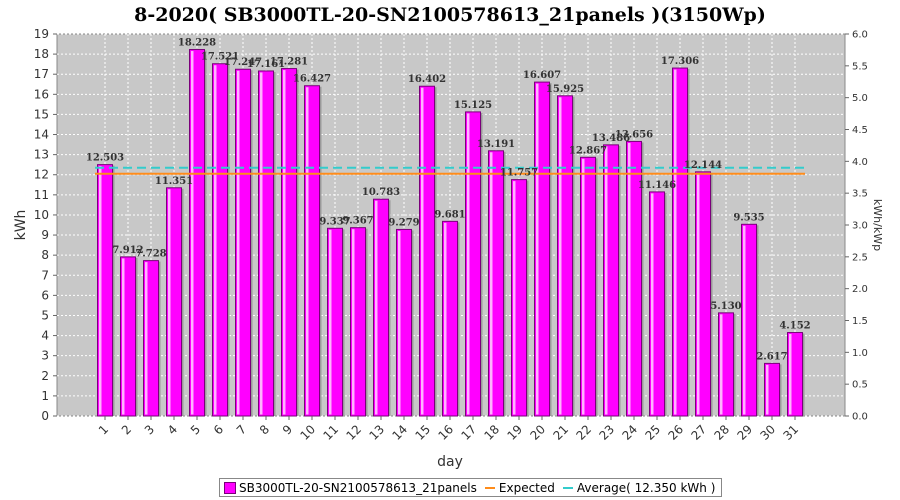 The height and width of the screenshot is (500, 900). I want to click on y-tick-label: 9, so click(45, 235).